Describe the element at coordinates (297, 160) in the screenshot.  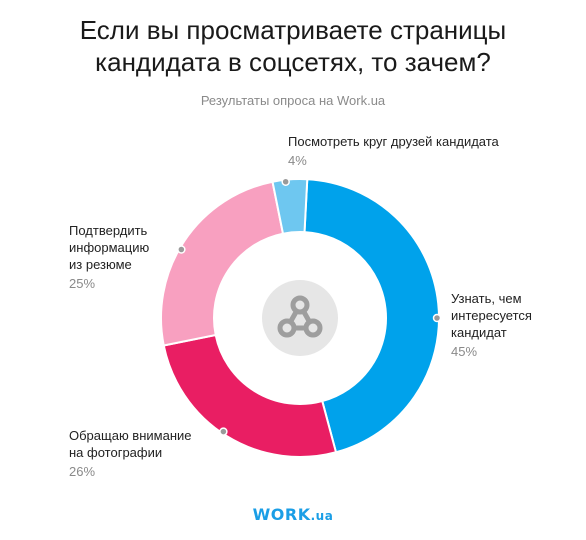
I see `slice-value-label: 4%` at that location.